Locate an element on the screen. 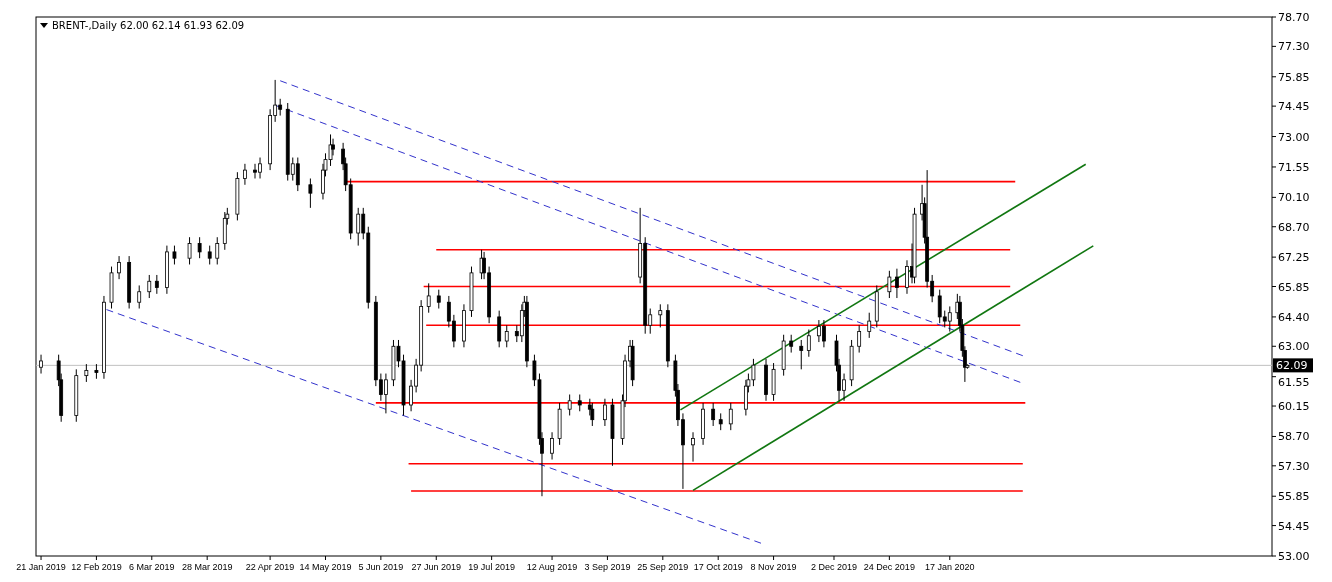 This screenshot has width=1332, height=582. y-tick-label: 65.85 is located at coordinates (1294, 287).